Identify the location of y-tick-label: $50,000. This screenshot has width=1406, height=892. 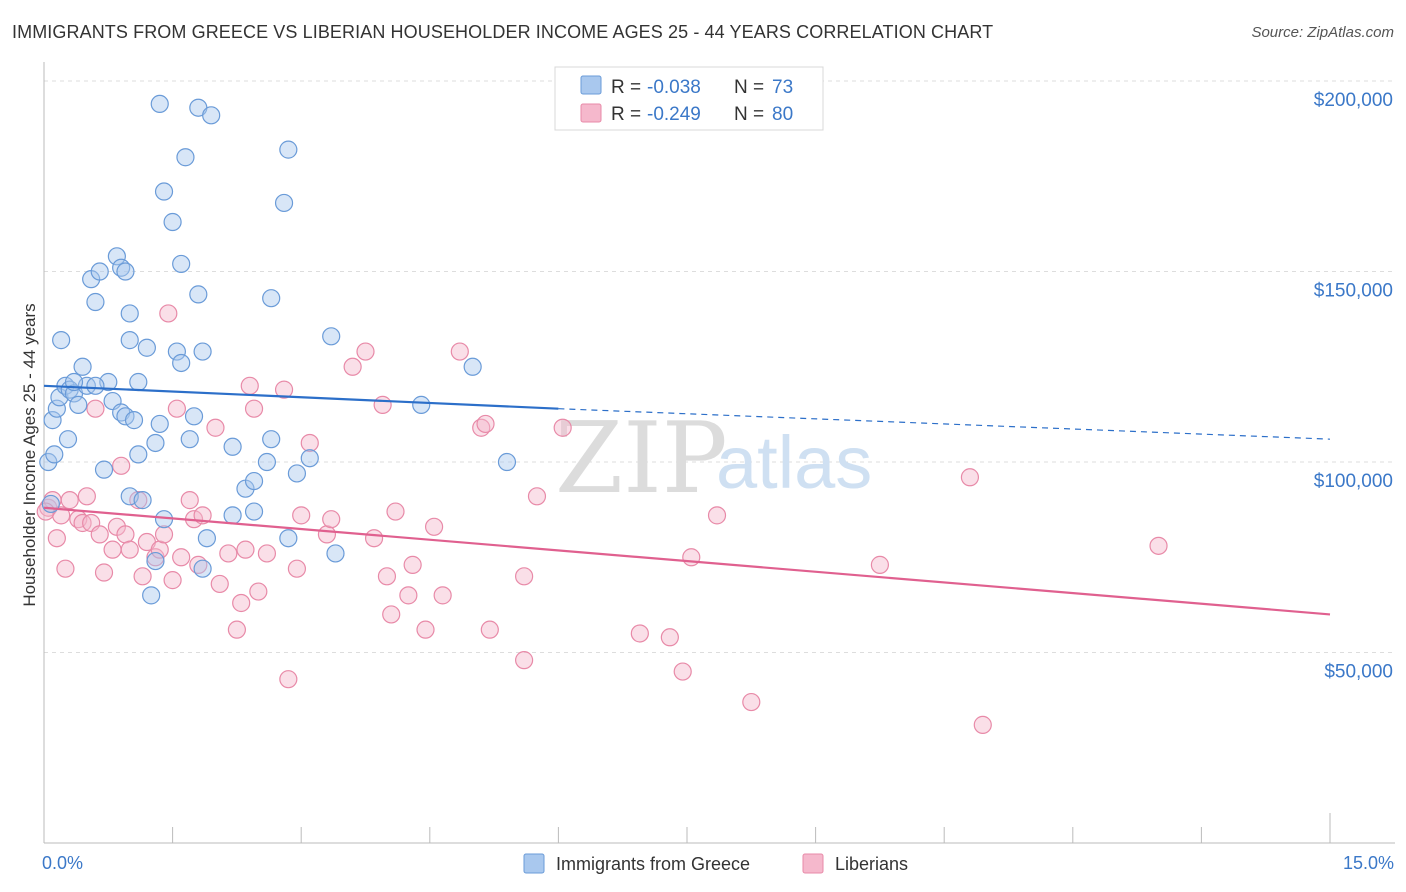
(1358, 672).